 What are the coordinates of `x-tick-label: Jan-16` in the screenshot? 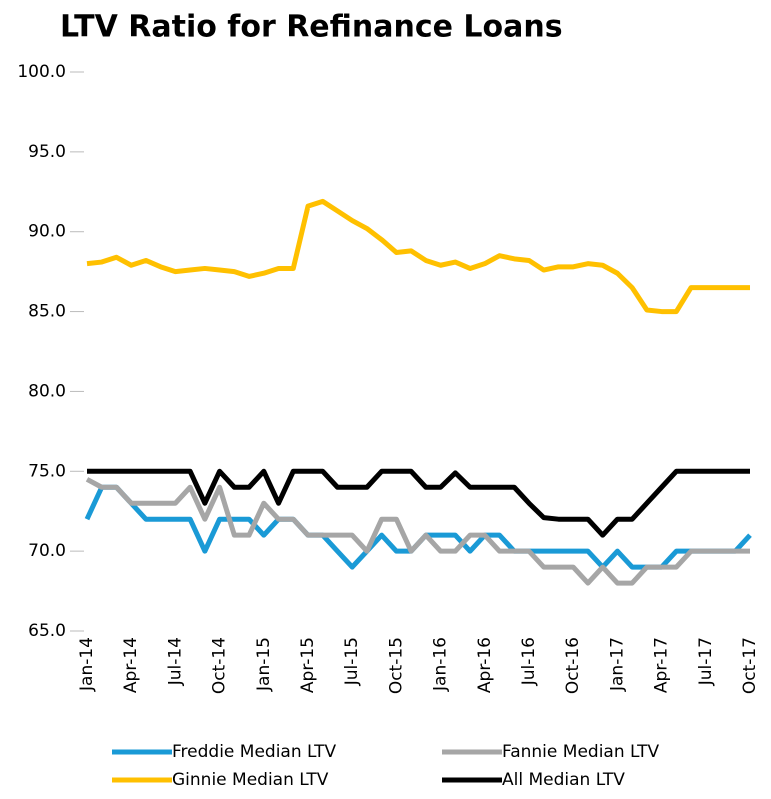 It's located at (441, 664).